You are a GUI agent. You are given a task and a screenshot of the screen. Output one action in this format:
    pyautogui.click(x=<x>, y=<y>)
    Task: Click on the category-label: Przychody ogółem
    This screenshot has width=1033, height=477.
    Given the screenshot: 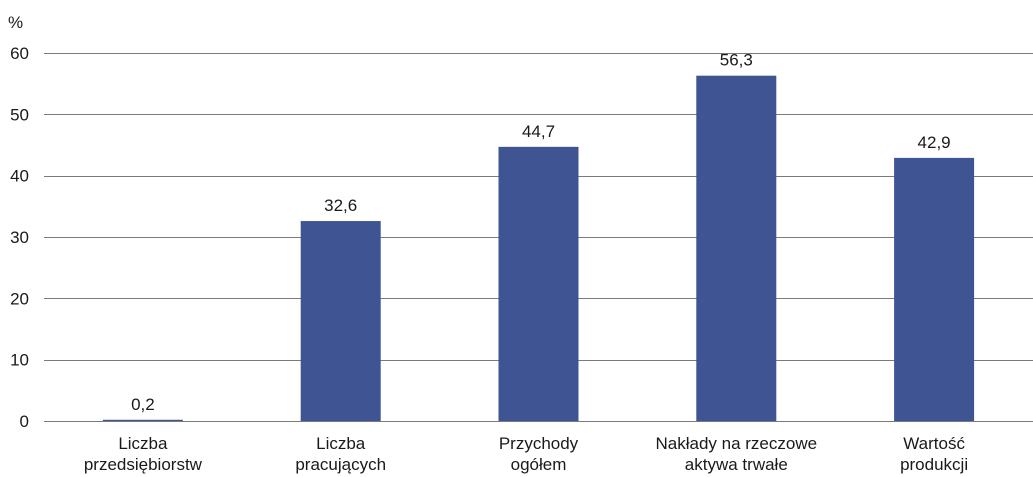 What is the action you would take?
    pyautogui.click(x=539, y=454)
    